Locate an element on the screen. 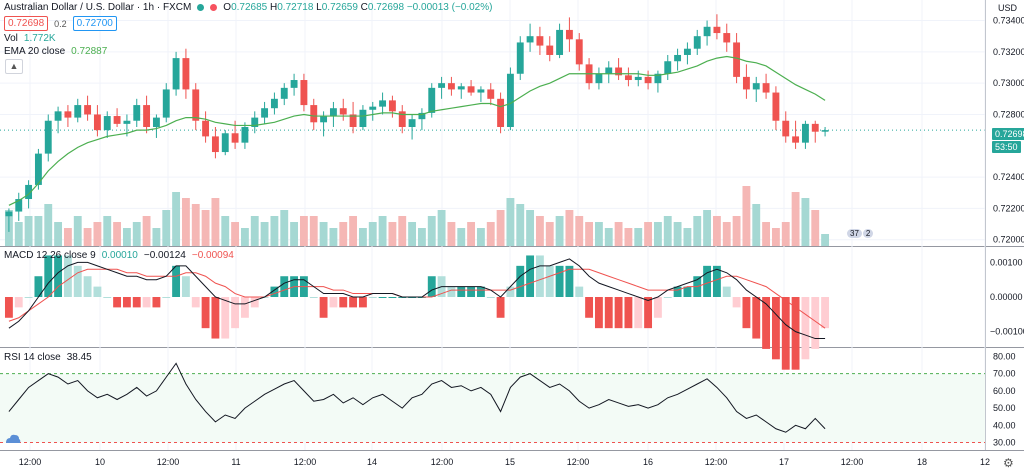  time-tick-label: 12:00 is located at coordinates (852, 462).